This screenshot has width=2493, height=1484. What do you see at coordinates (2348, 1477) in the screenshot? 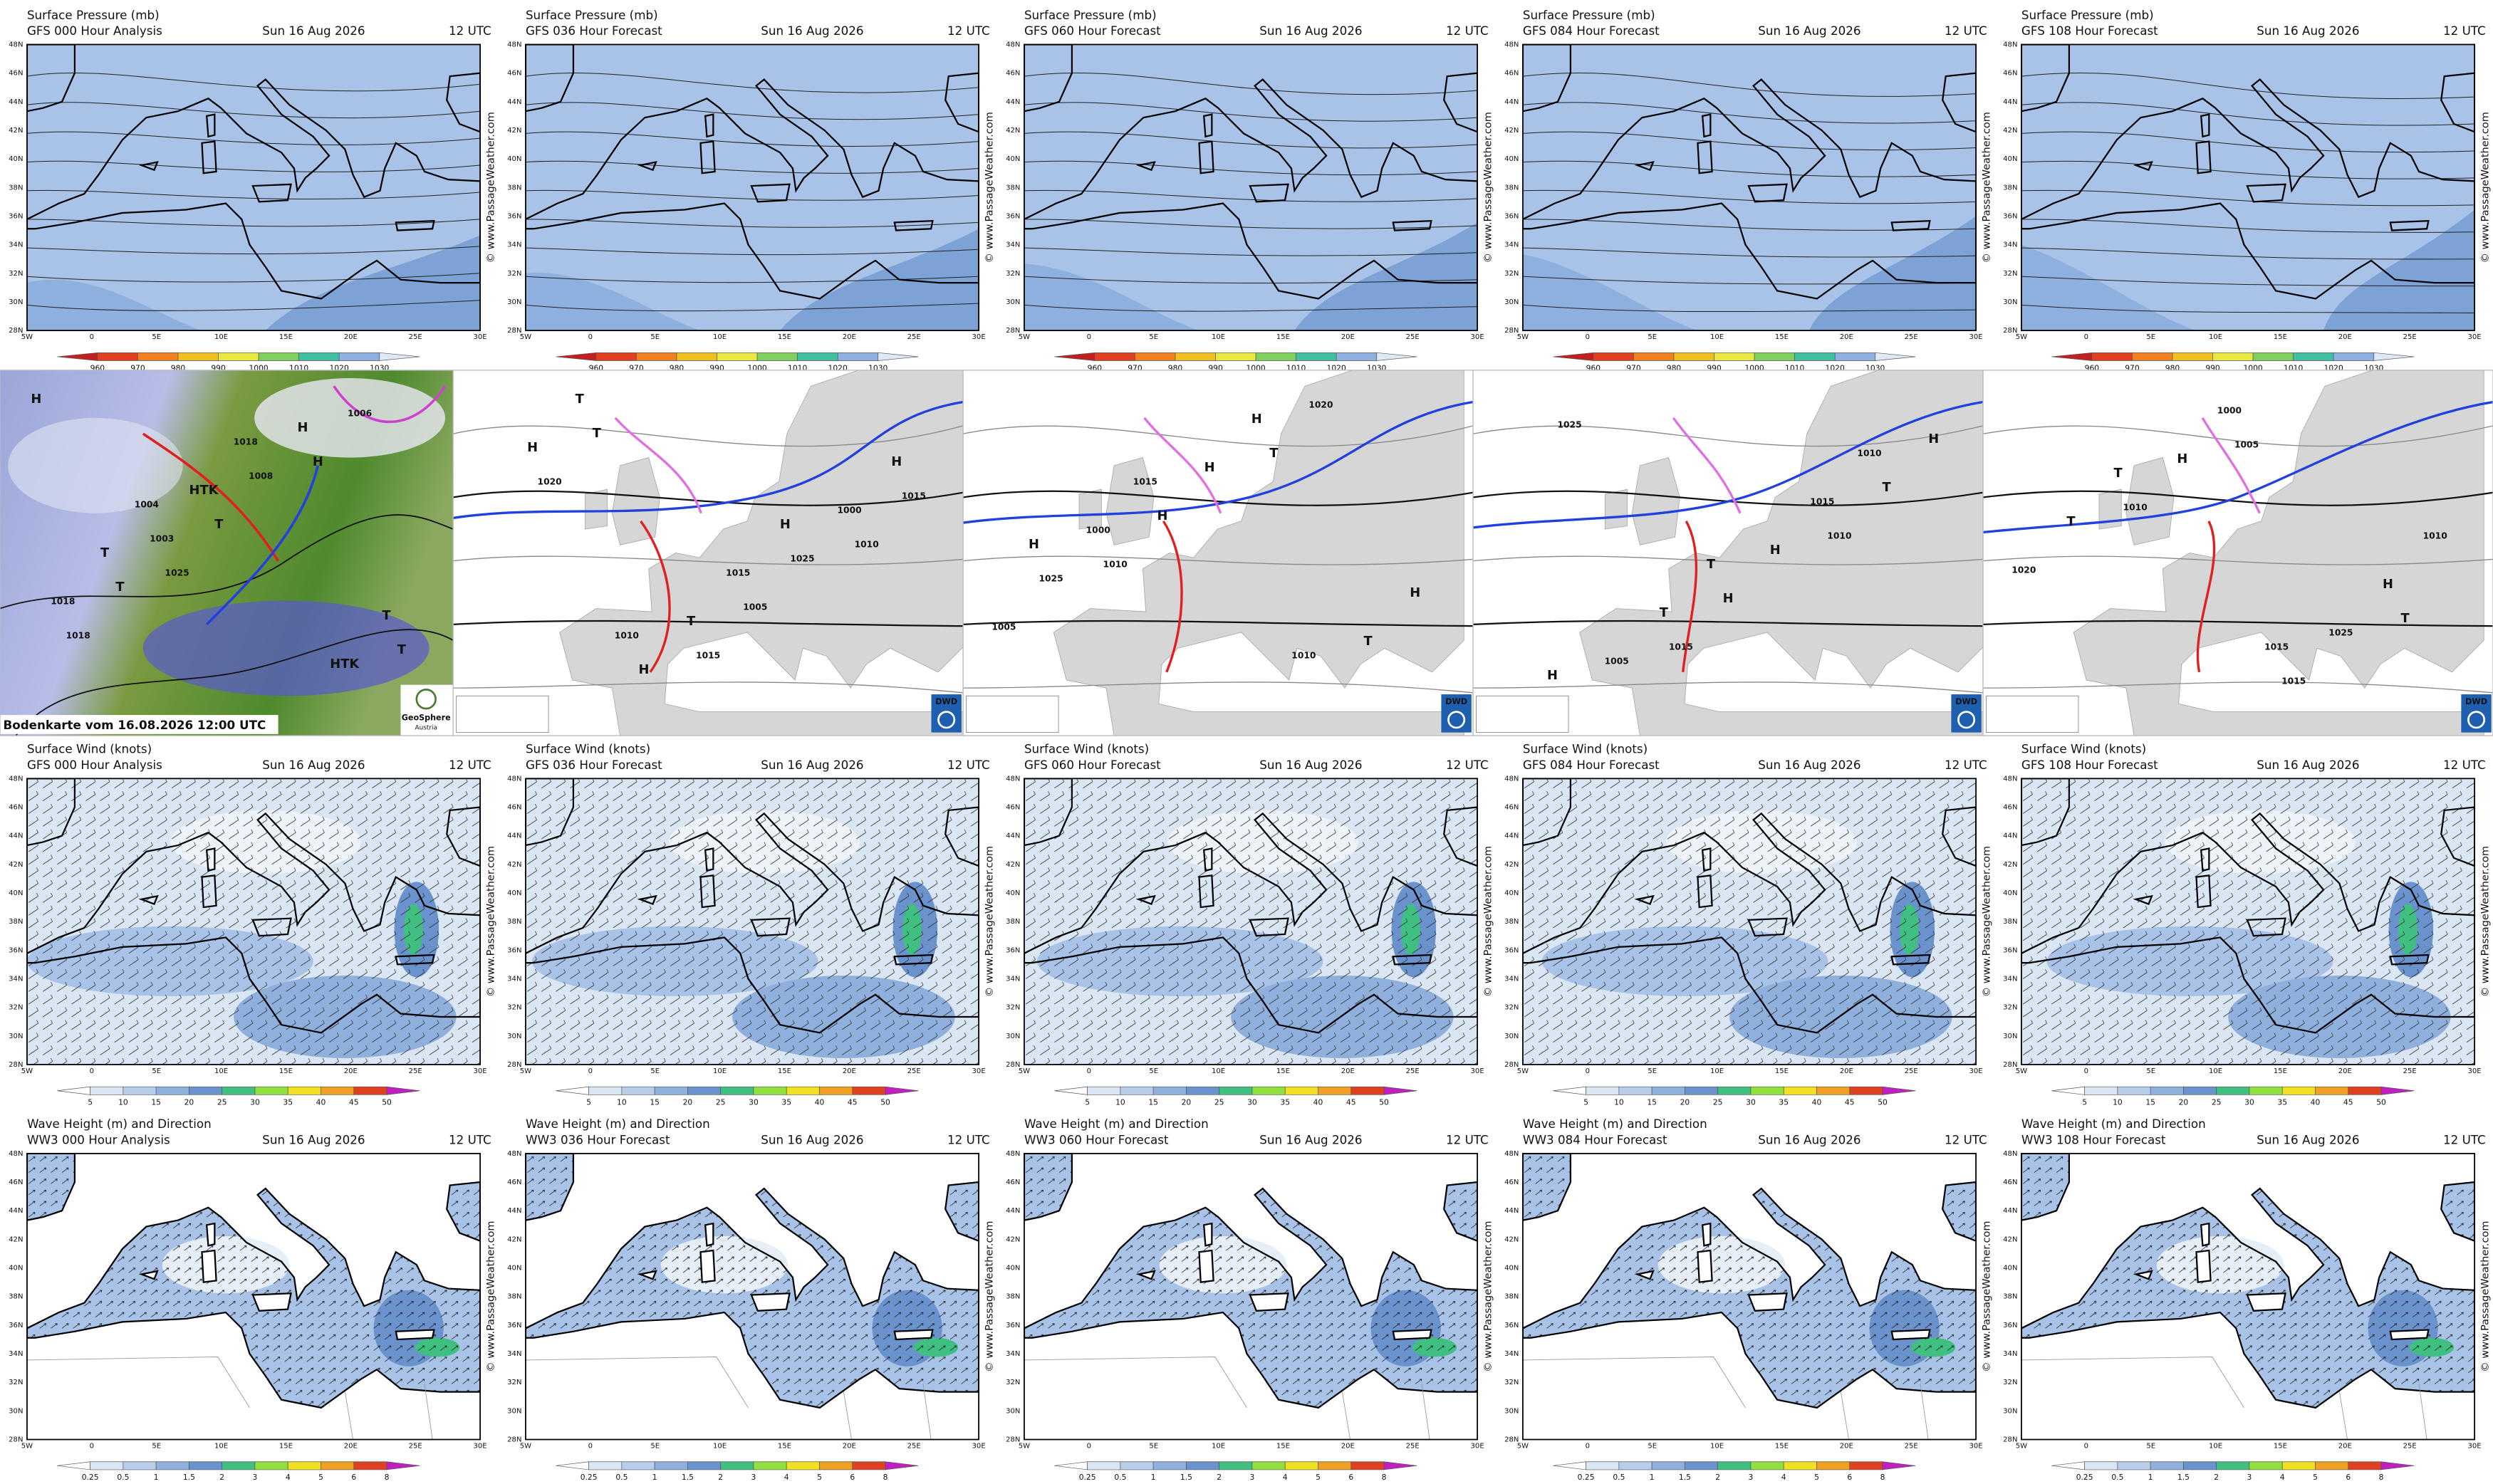
I see `colorbar-label: 6` at bounding box center [2348, 1477].